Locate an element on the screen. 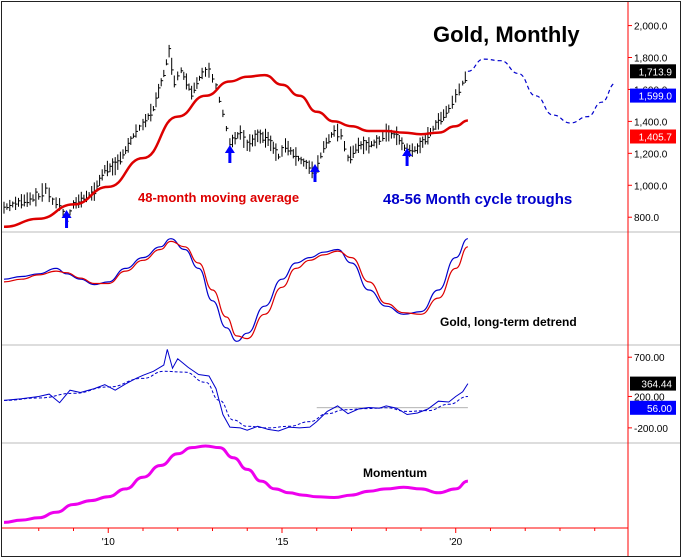 The width and height of the screenshot is (682, 558). projection-value-tag-bg is located at coordinates (653, 95).